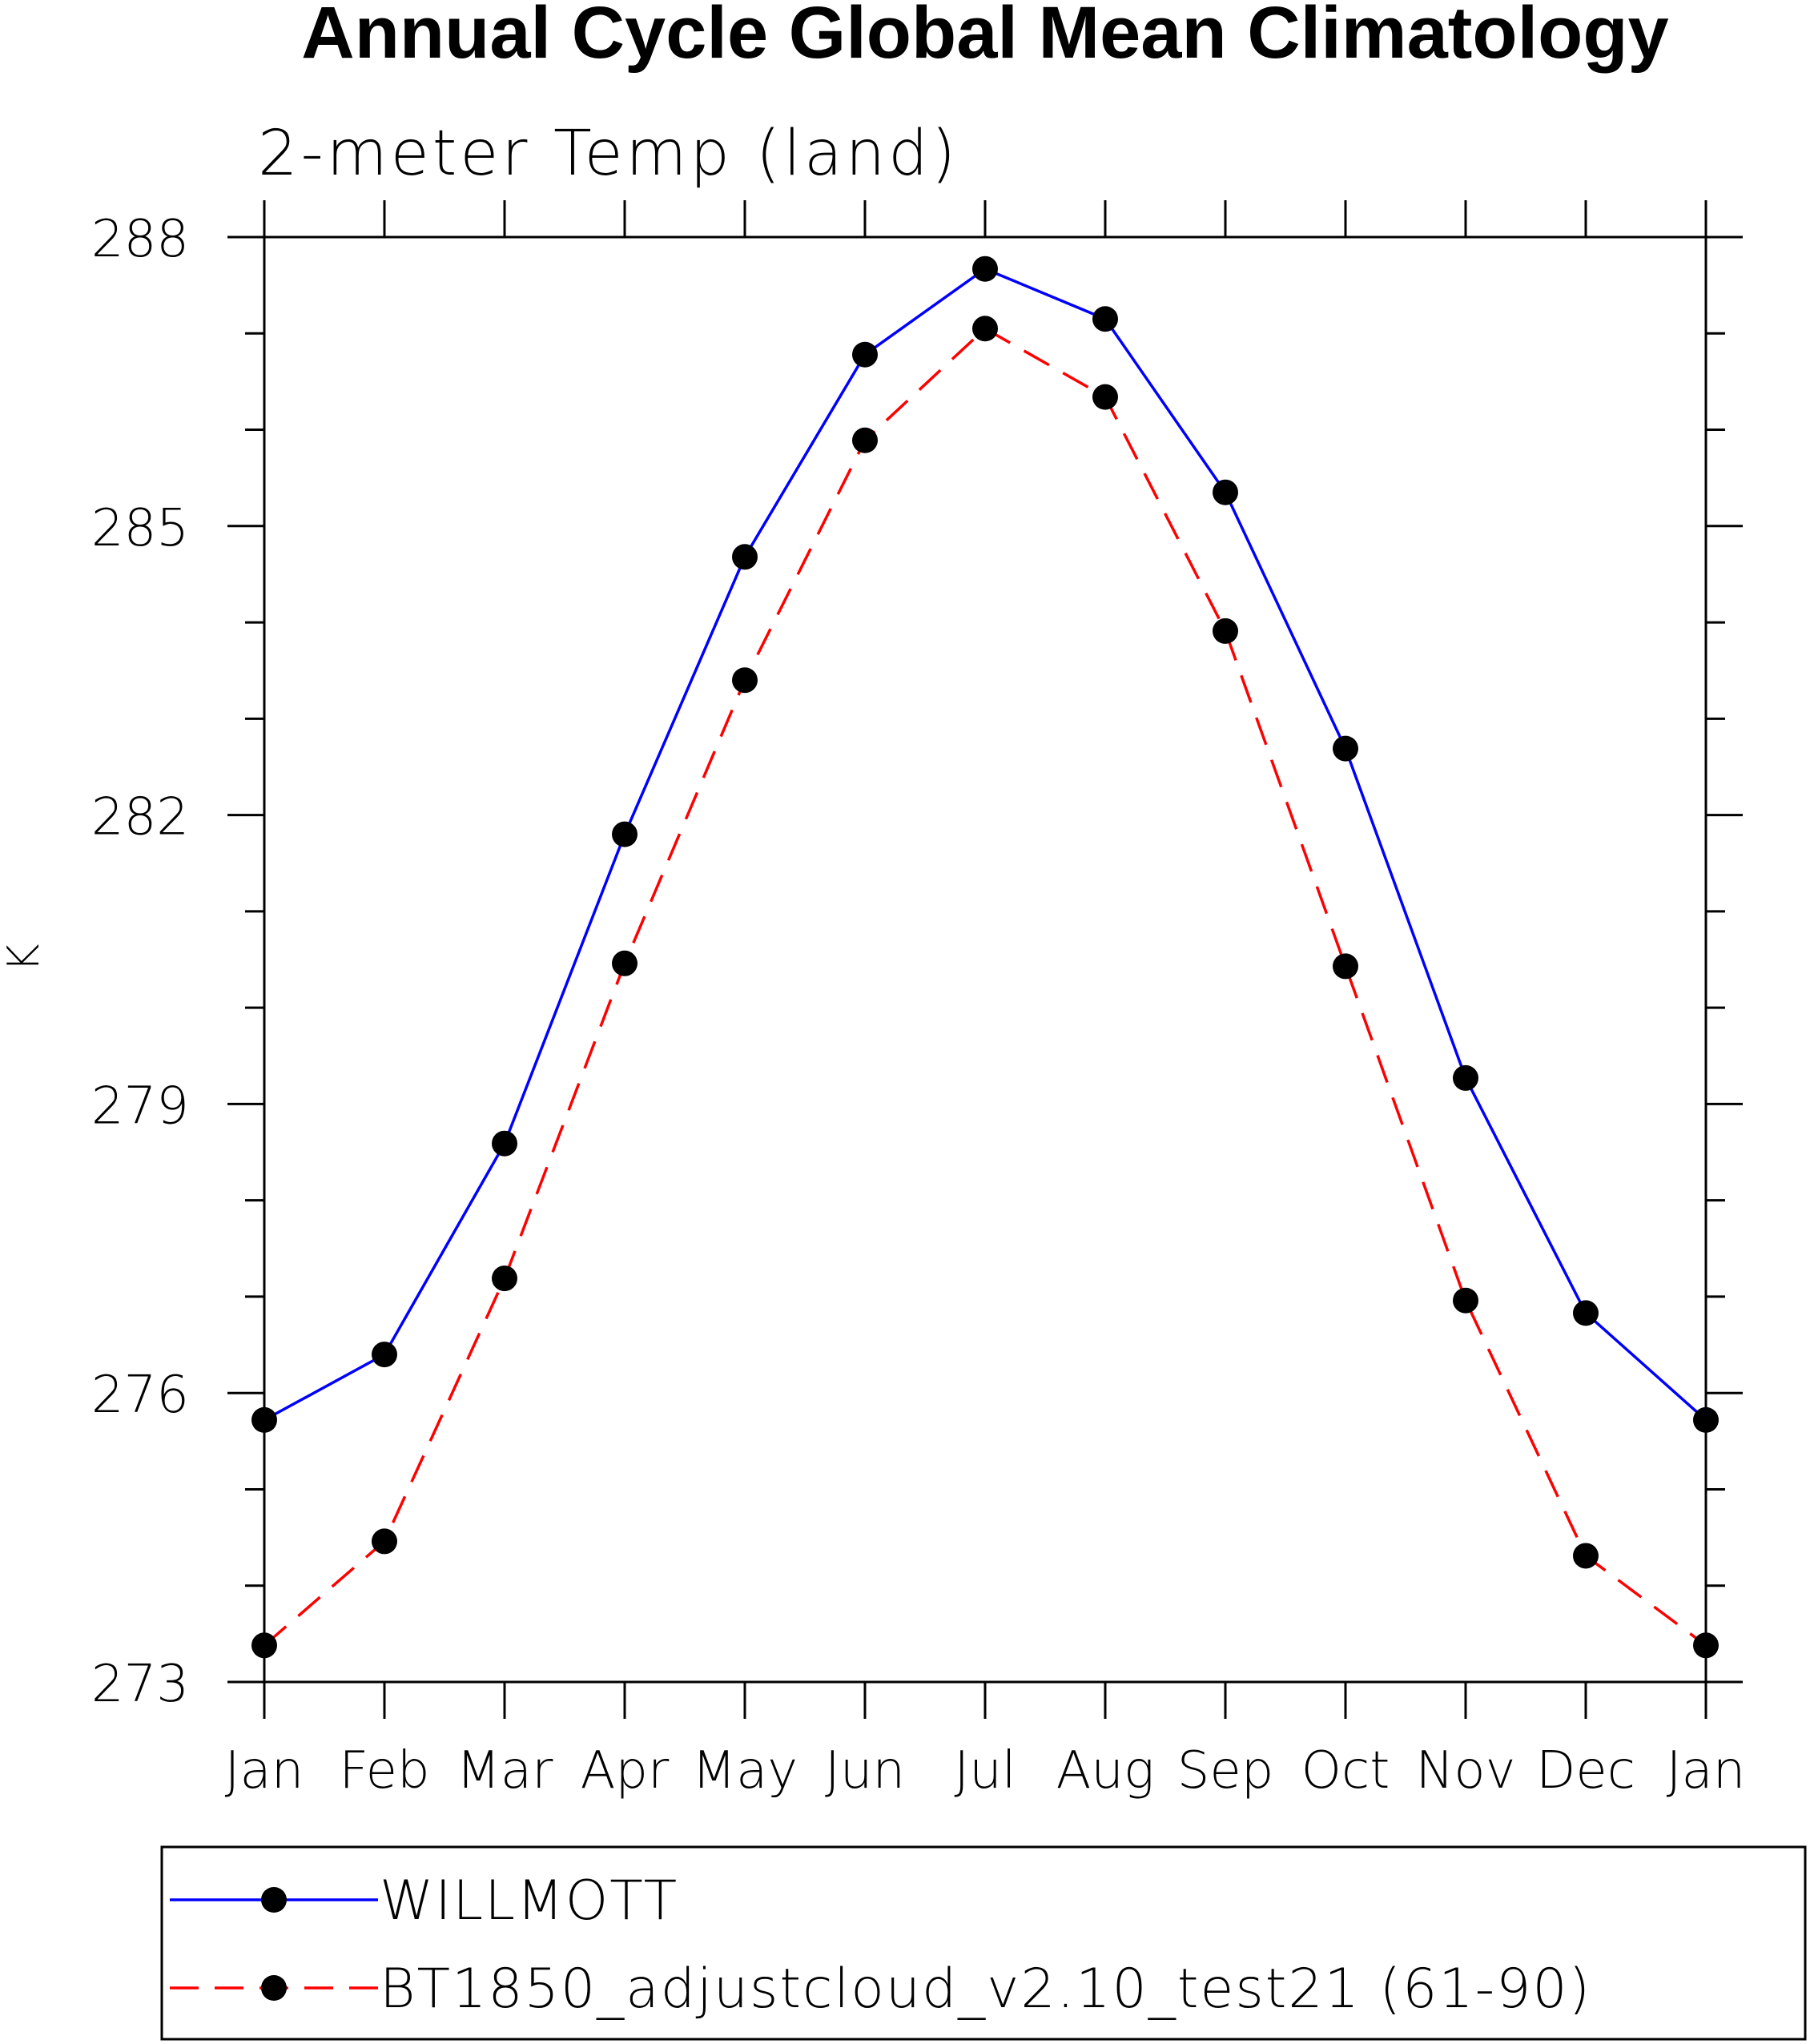  What do you see at coordinates (24, 958) in the screenshot?
I see `y-axis-label: K` at bounding box center [24, 958].